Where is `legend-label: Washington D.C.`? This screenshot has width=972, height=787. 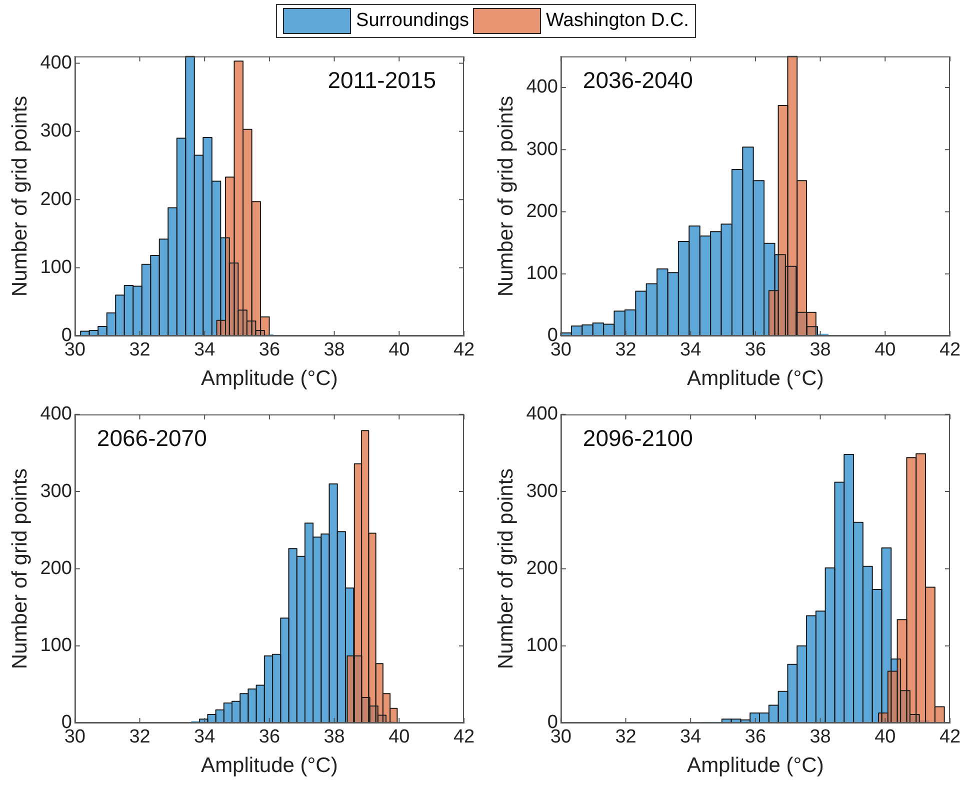
legend-label: Washington D.C. is located at coordinates (617, 21).